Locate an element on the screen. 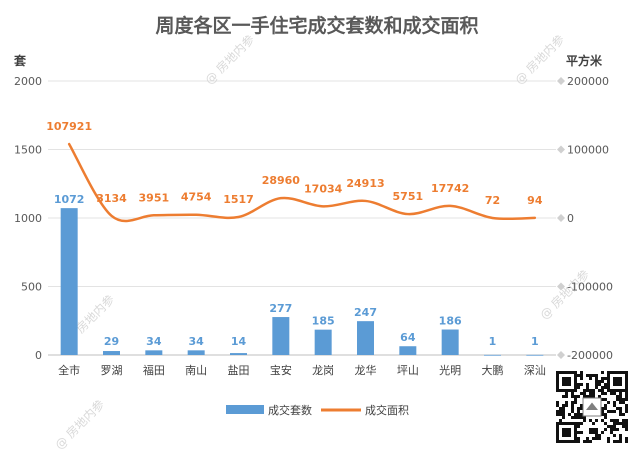 Image resolution: width=635 pixels, height=449 pixels. qr-logo-mark is located at coordinates (592, 406).